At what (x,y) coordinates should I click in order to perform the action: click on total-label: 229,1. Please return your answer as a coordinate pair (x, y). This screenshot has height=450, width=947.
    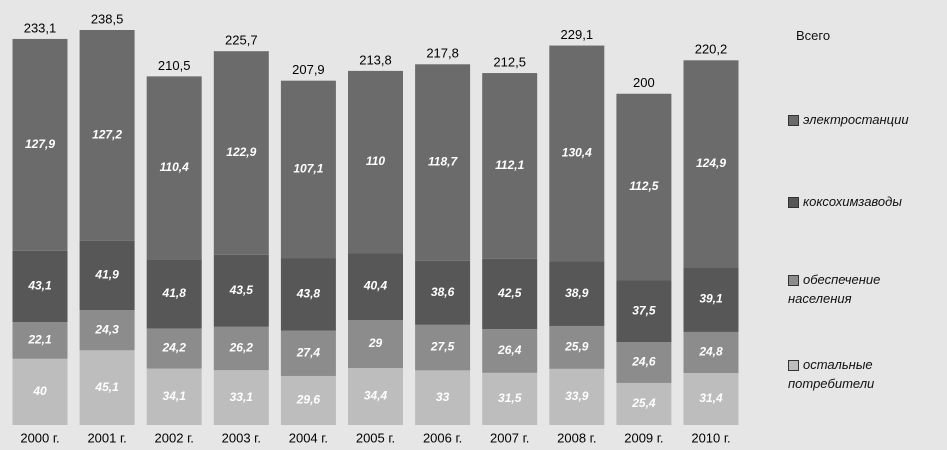
    Looking at the image, I should click on (577, 34).